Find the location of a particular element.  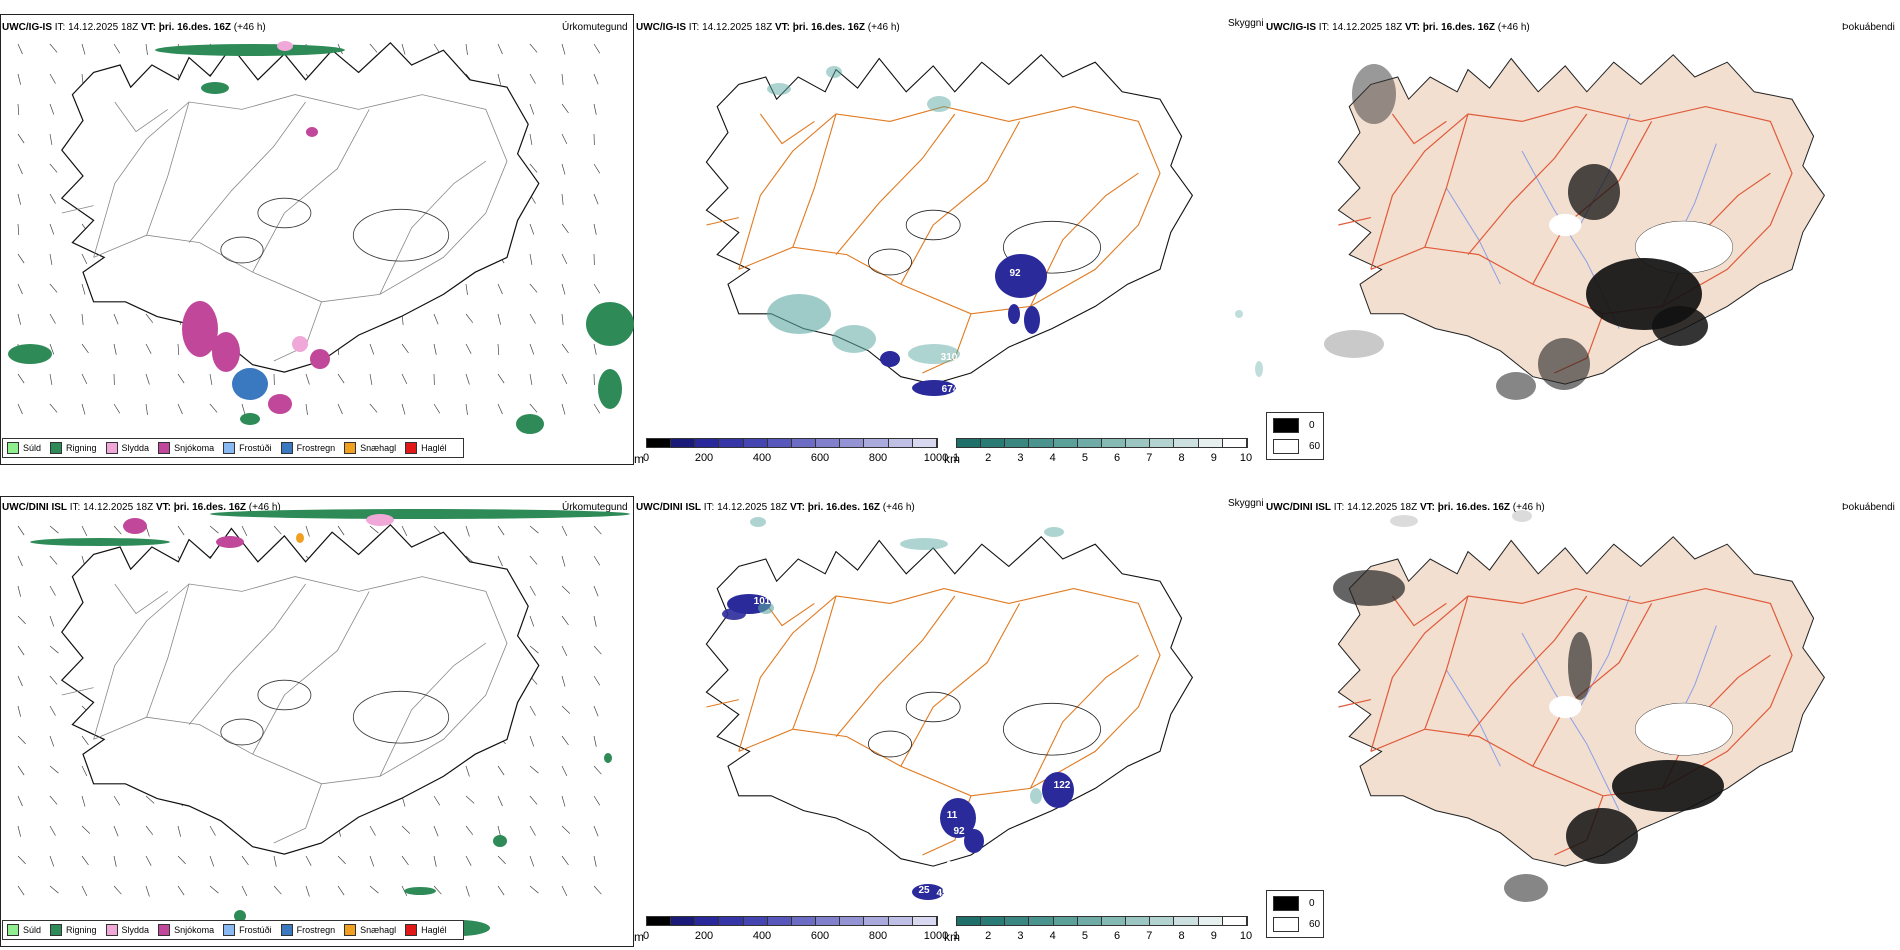

colorbar-tick: 5 is located at coordinates (1084, 458).